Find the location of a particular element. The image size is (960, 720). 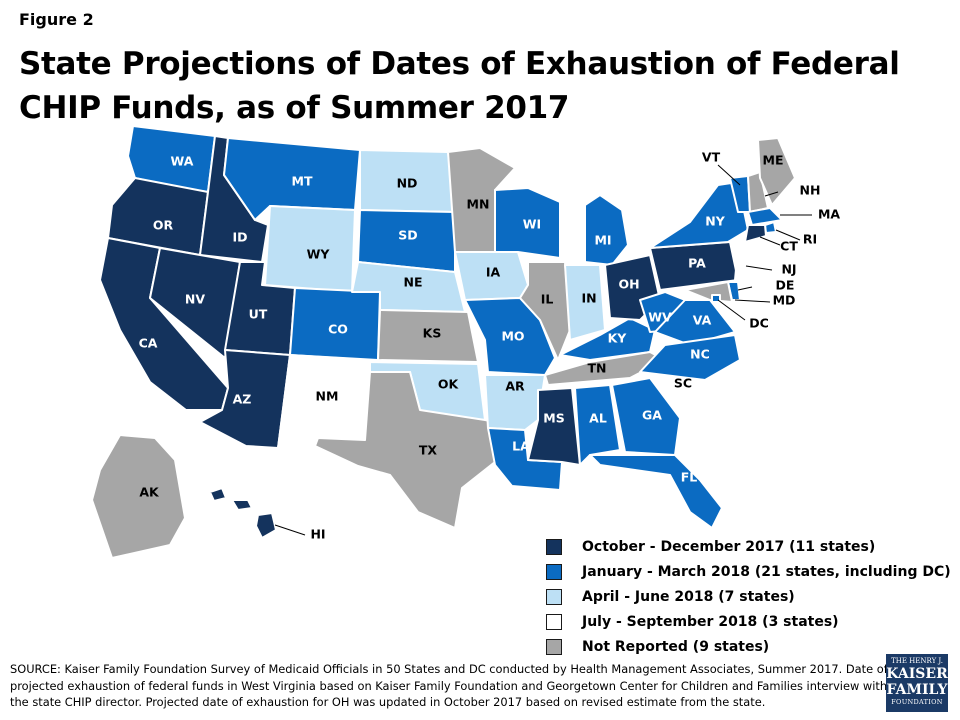

legend-label: April - June 2018 (7 states) is located at coordinates (688, 596).